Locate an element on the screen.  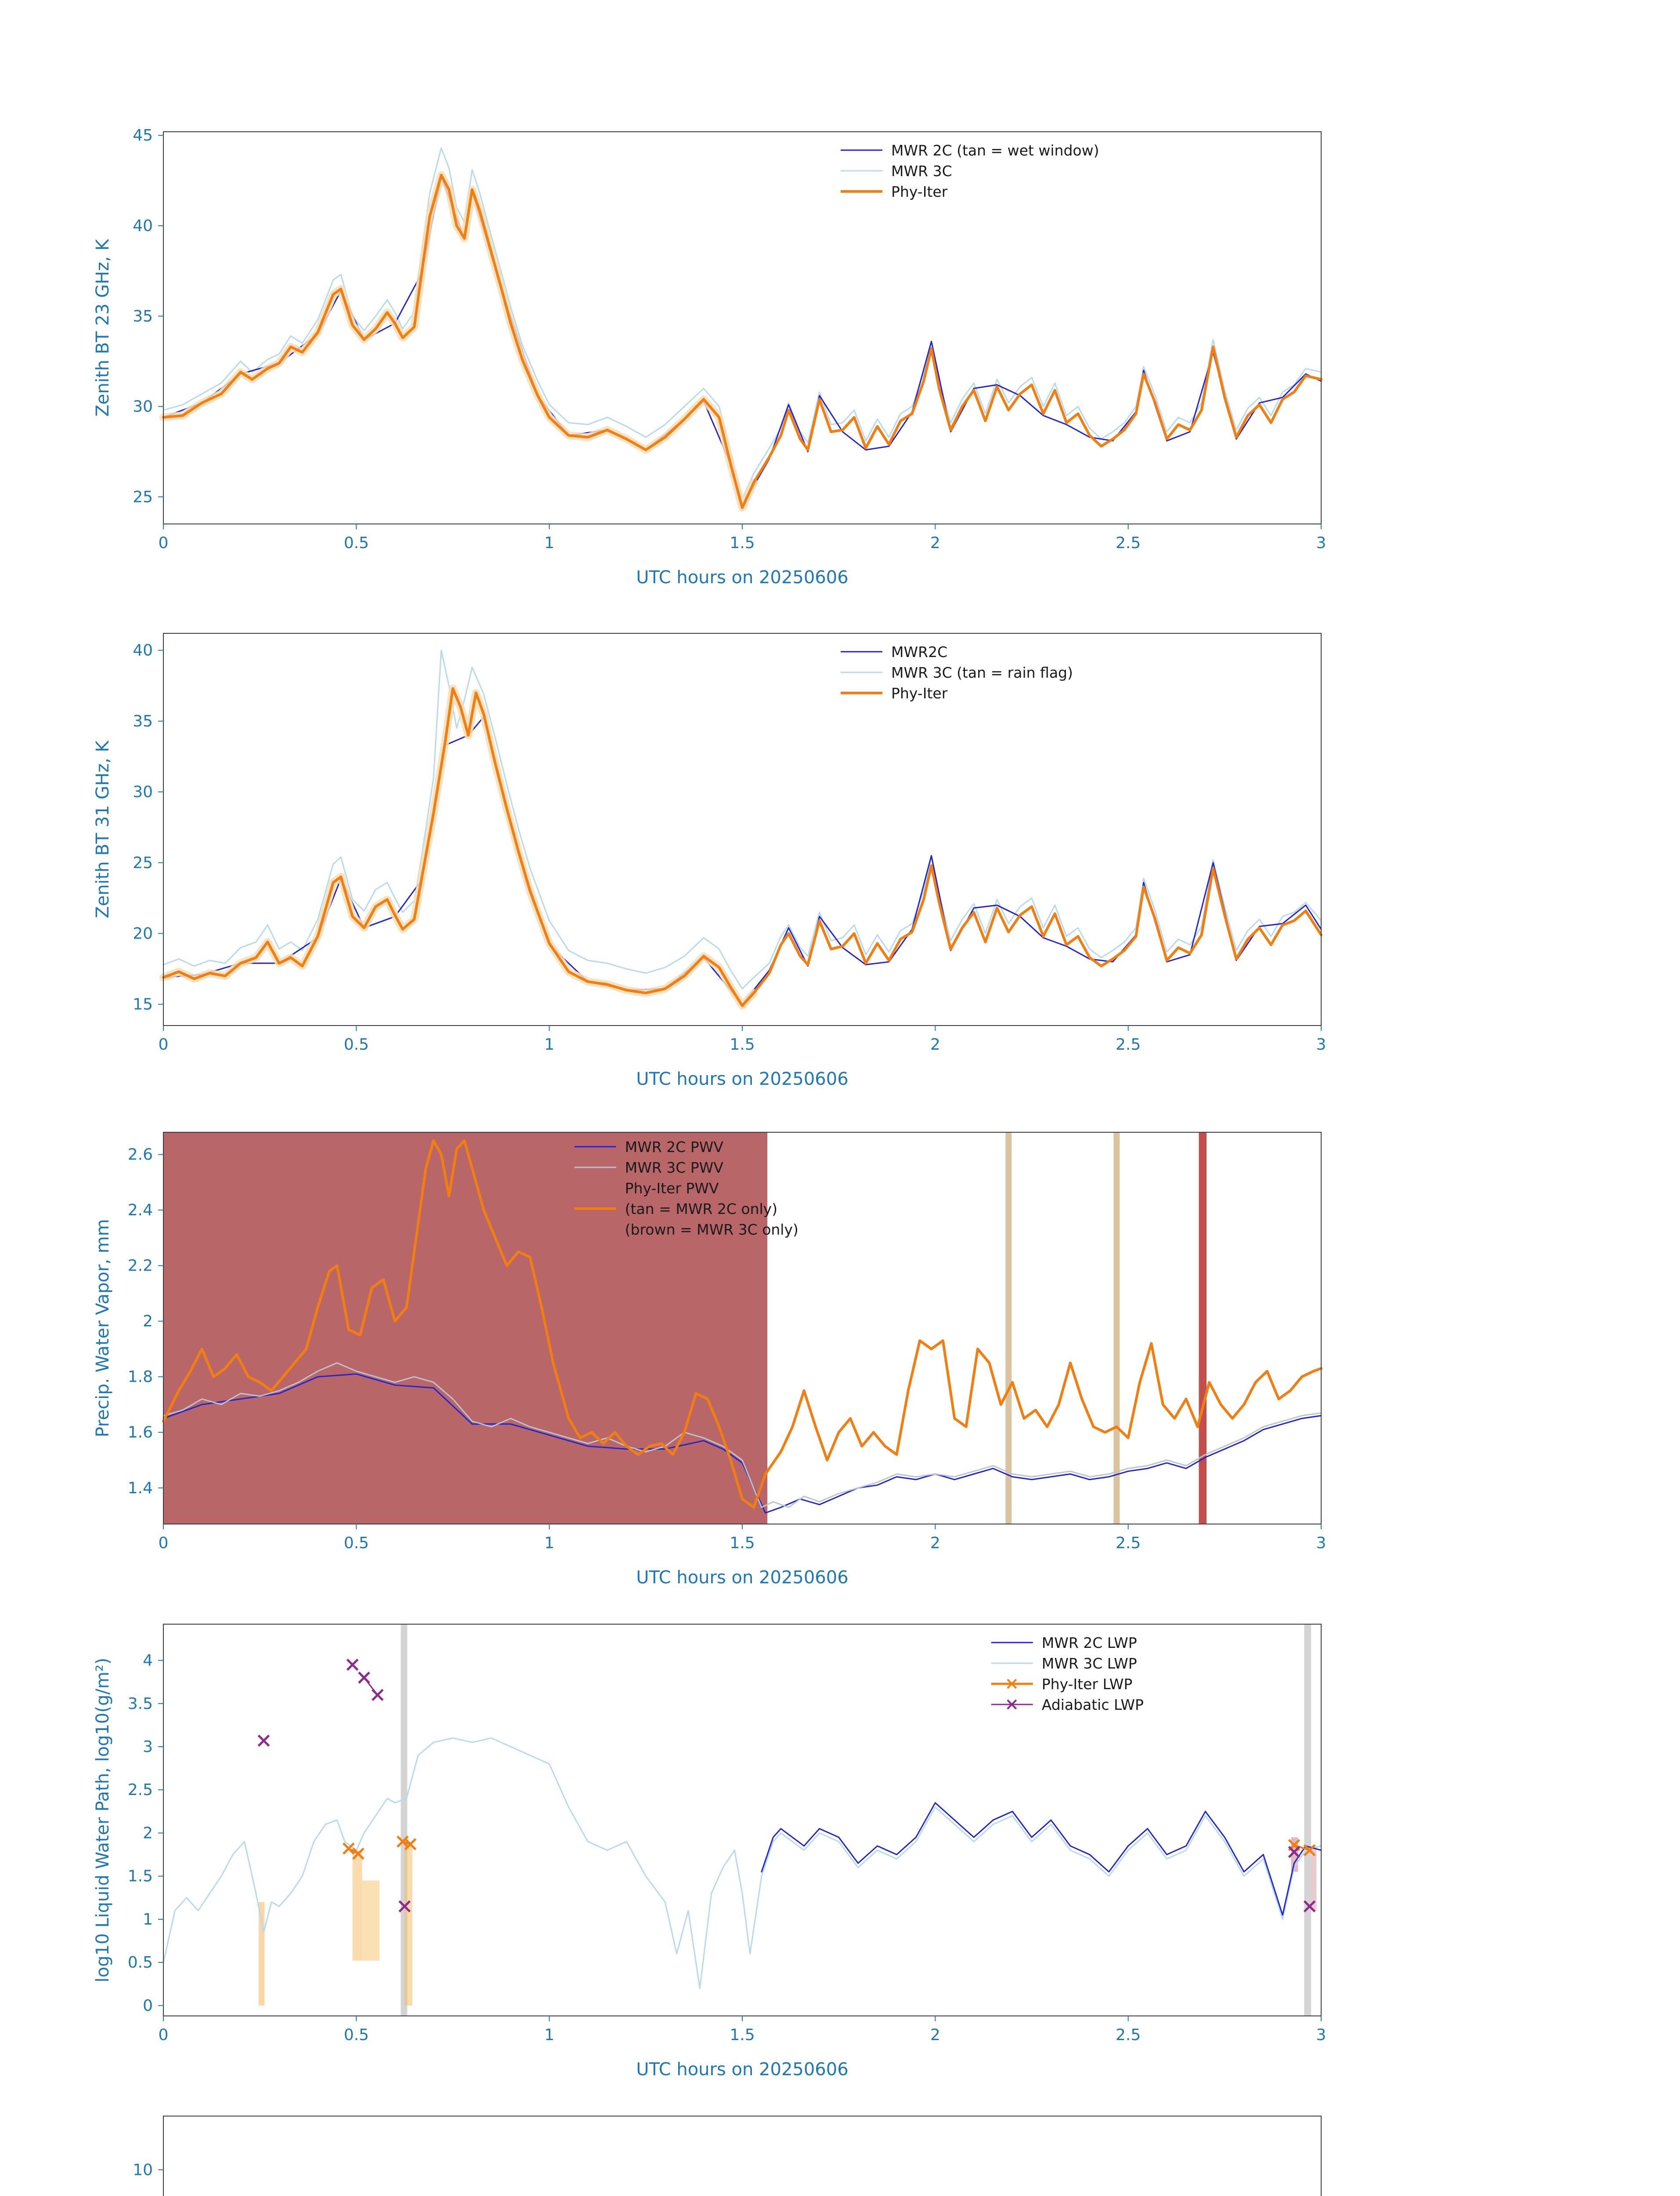
series-mwr-3c-pwv is located at coordinates (742, 1435).